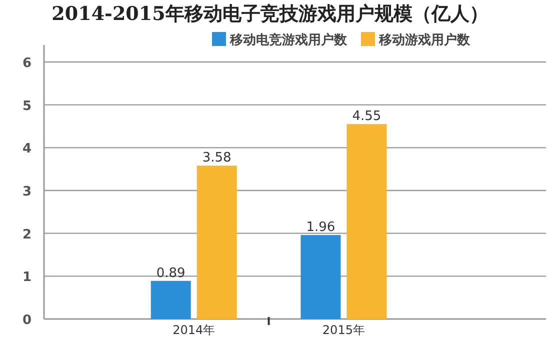  I want to click on title: 2014-2015年移动电子竞技游戏用户规模（亿人）, so click(270, 14).